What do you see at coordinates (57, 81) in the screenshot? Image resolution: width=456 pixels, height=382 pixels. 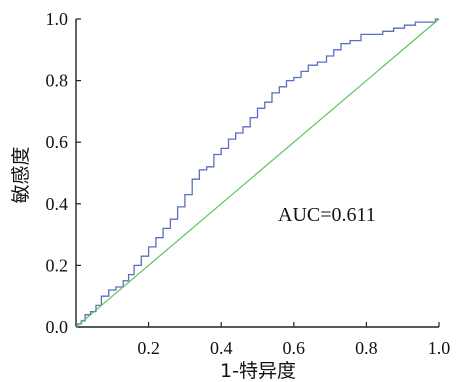 I see `y-tick-label: 0.8` at bounding box center [57, 81].